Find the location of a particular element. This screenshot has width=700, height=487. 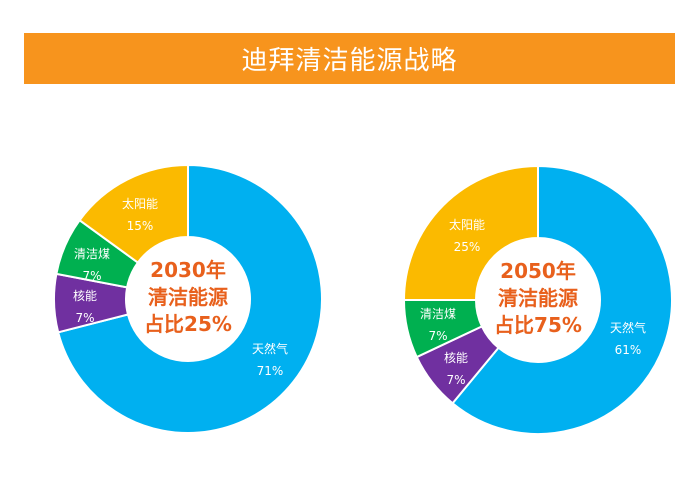

center-label-line: 2030年 is located at coordinates (188, 270).